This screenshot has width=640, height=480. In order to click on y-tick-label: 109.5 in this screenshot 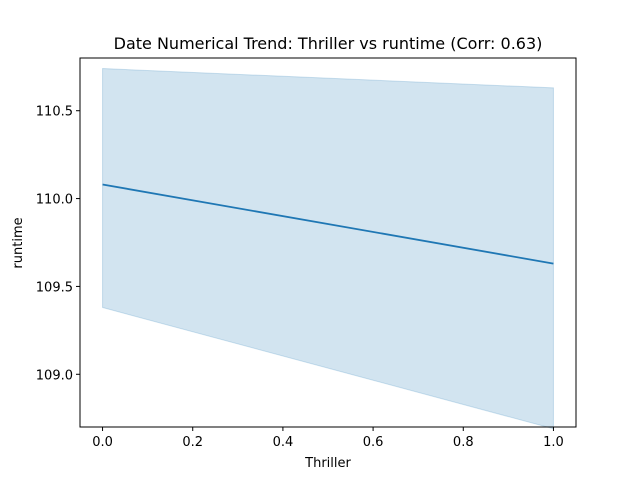, I will do `click(54, 287)`.